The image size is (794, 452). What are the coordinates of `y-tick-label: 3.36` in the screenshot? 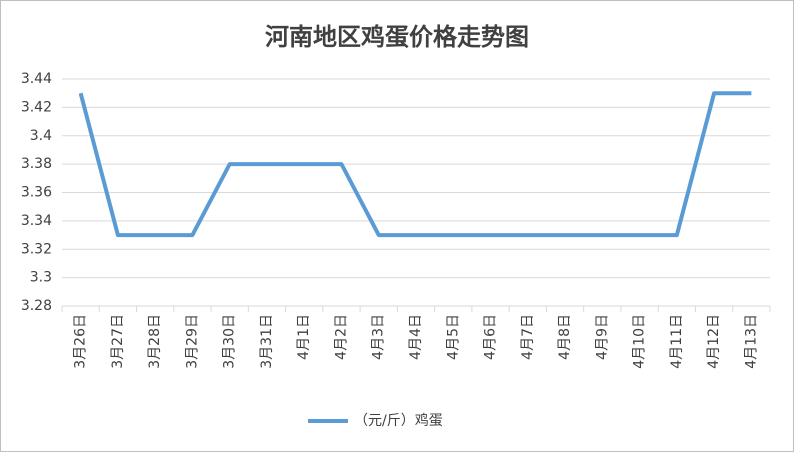 It's located at (36, 193).